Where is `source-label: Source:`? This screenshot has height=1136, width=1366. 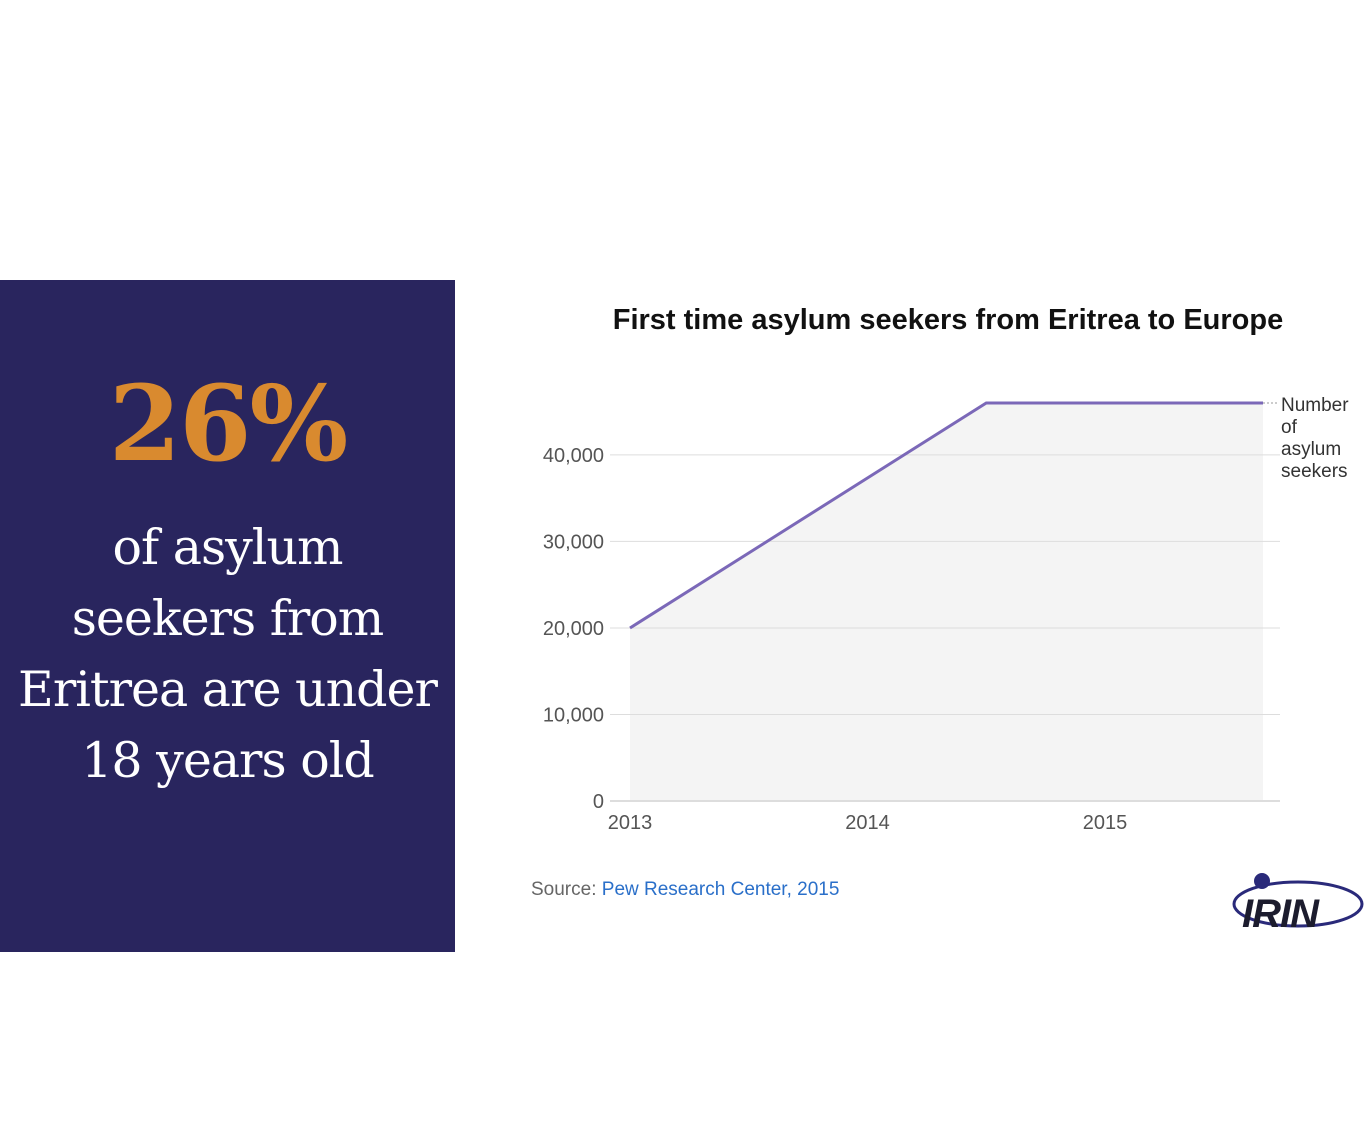
source-label: Source: is located at coordinates (566, 889).